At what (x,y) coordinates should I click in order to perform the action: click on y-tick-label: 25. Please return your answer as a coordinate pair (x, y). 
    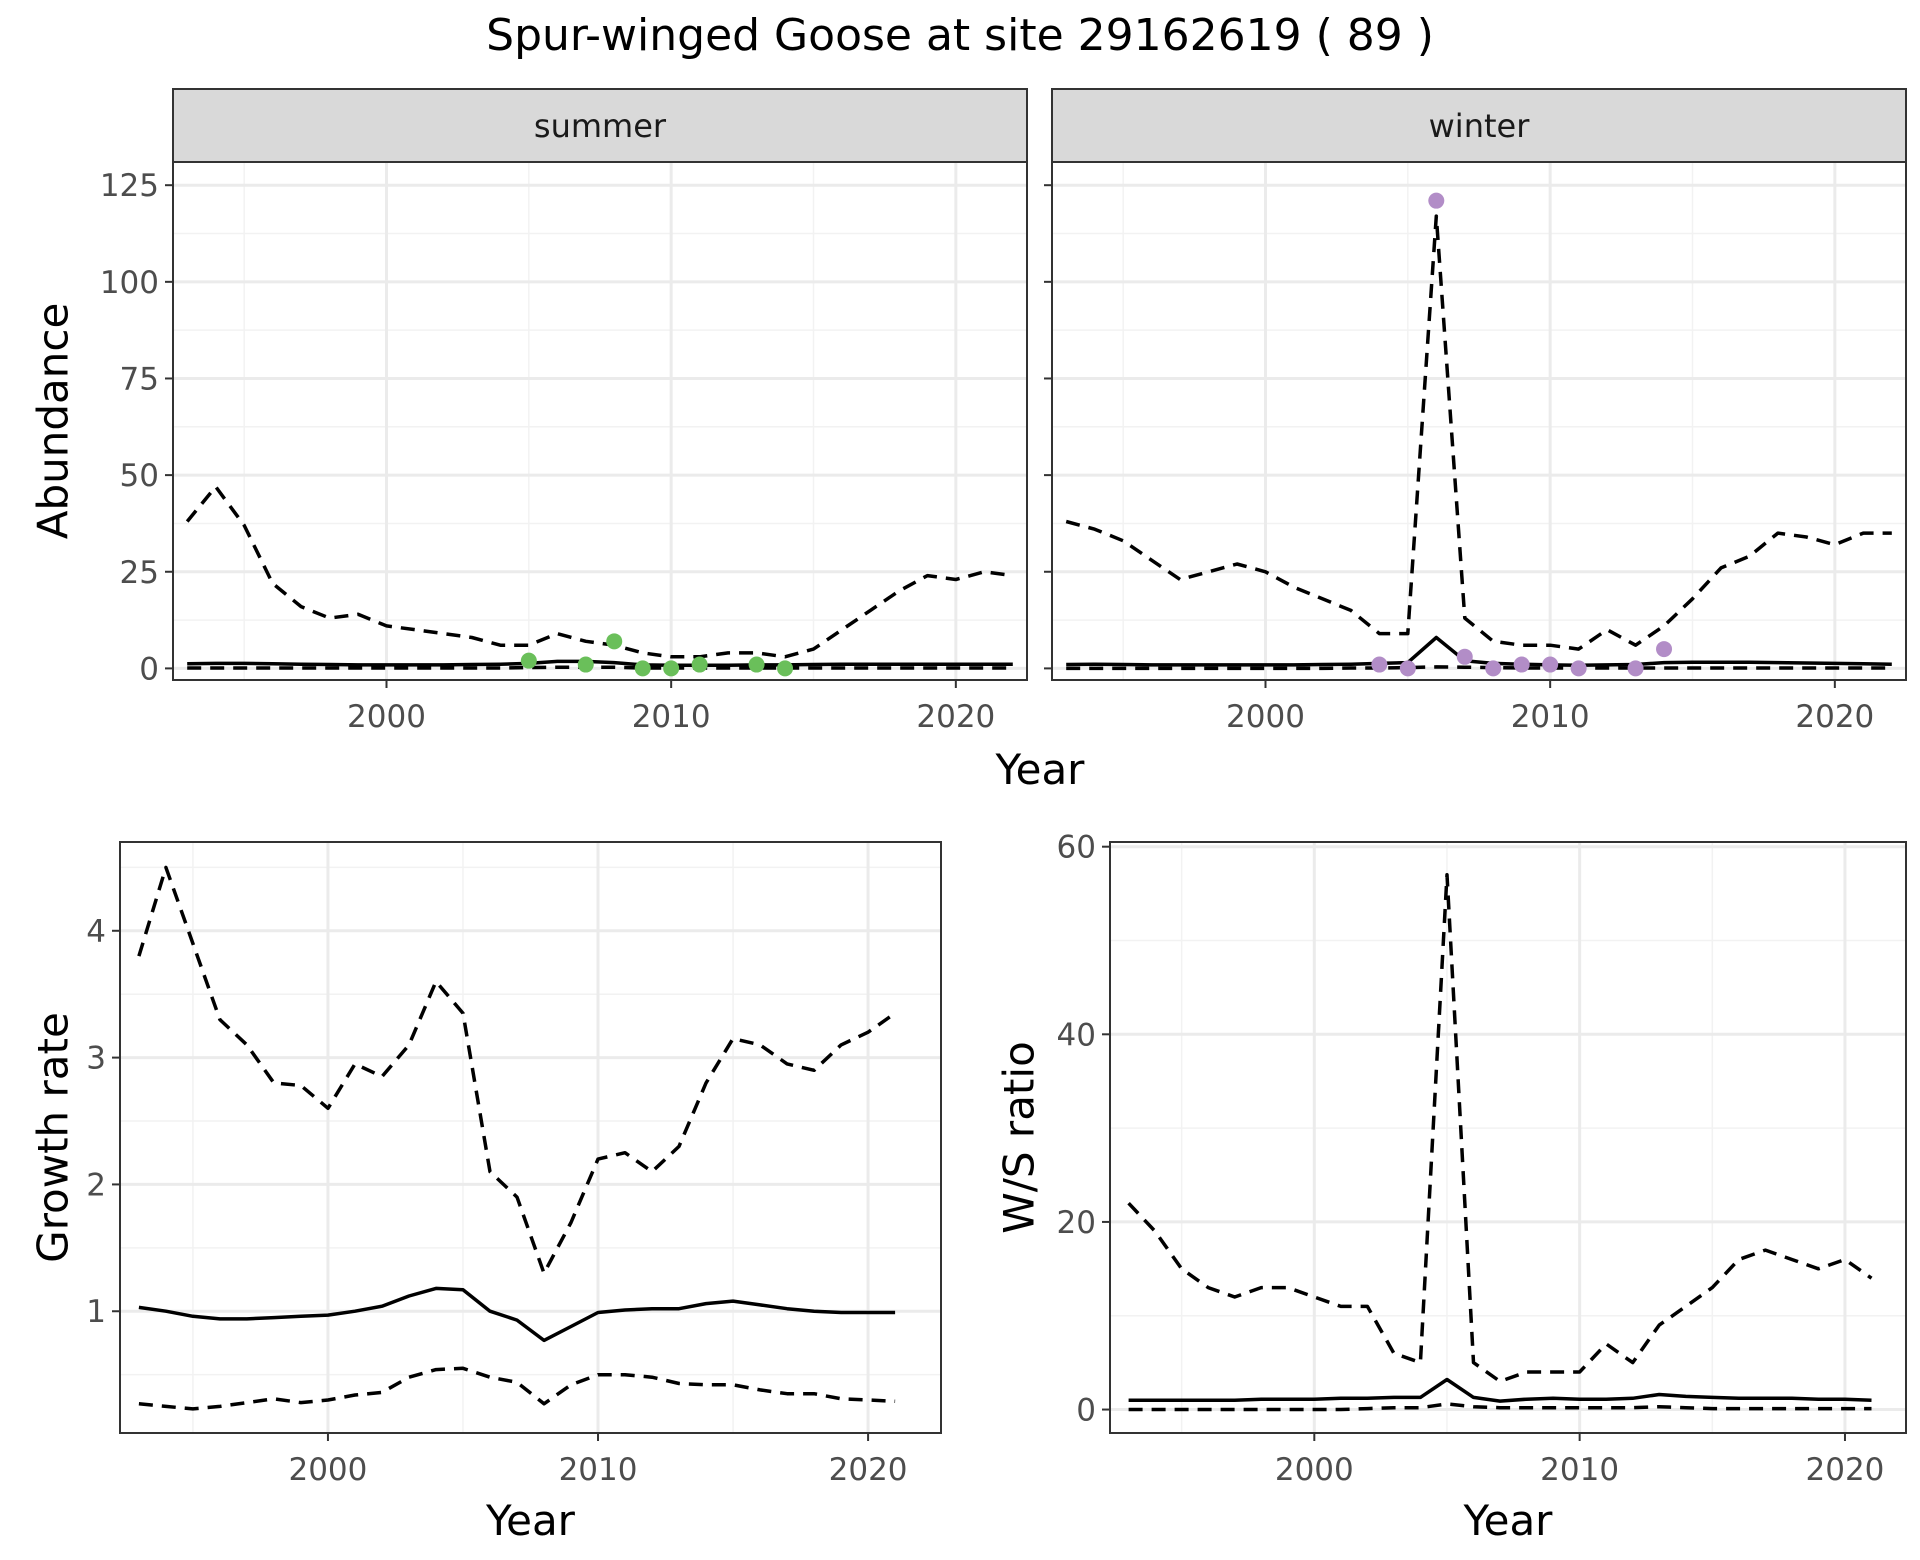
    Looking at the image, I should click on (139, 573).